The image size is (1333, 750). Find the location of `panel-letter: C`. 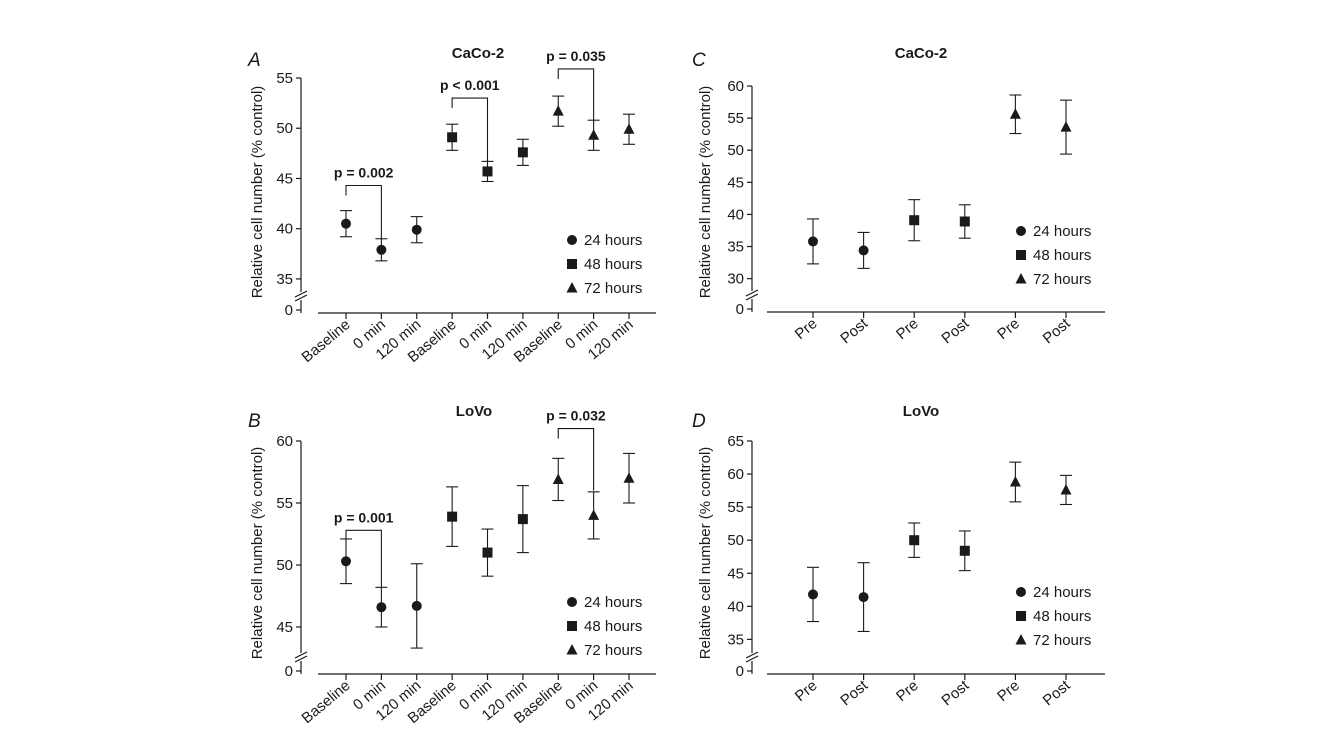

panel-letter: C is located at coordinates (699, 60).